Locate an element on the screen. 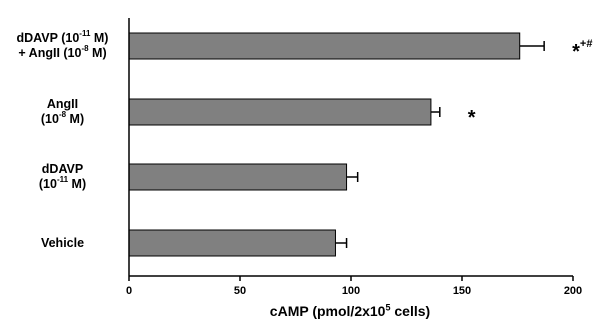 The image size is (603, 329). category-label-line: dDAVP is located at coordinates (62, 169).